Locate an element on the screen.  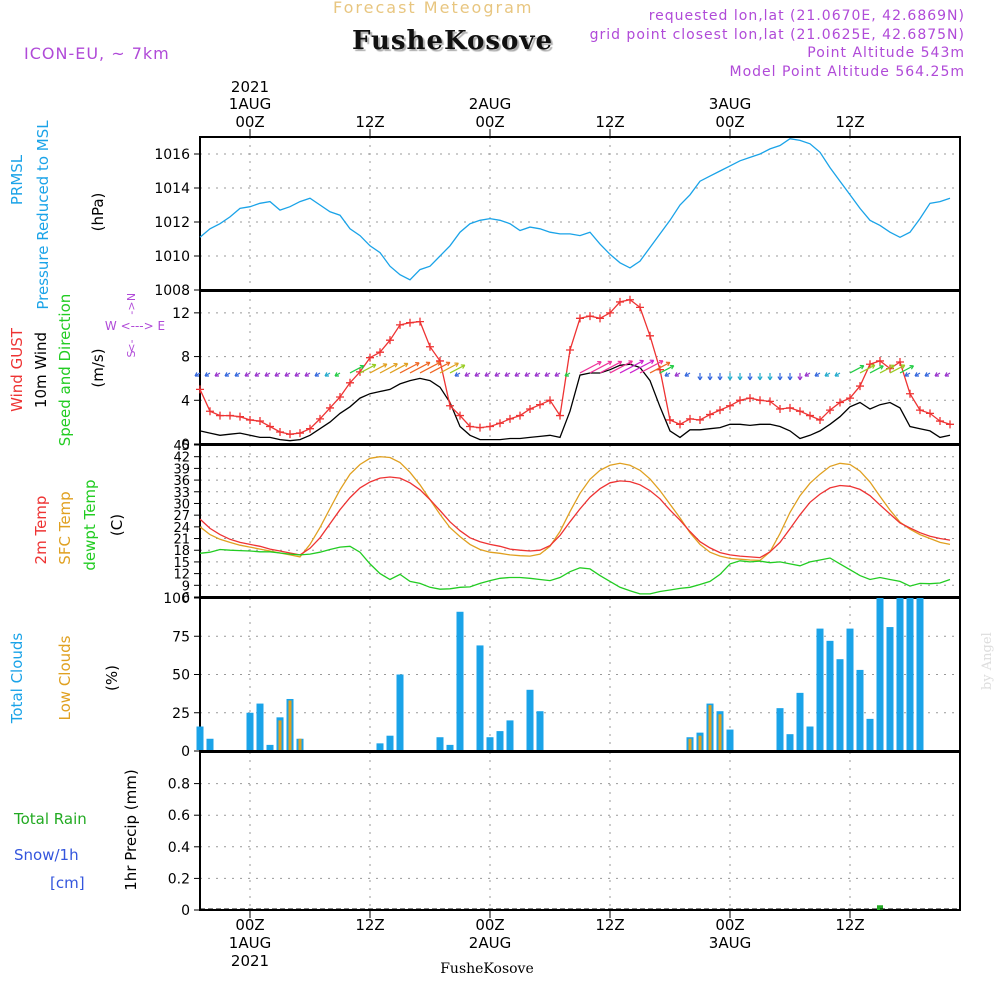
requested-coordinates: requested lon,lat (21.0670E, 42.6869N) is located at coordinates (806, 16).